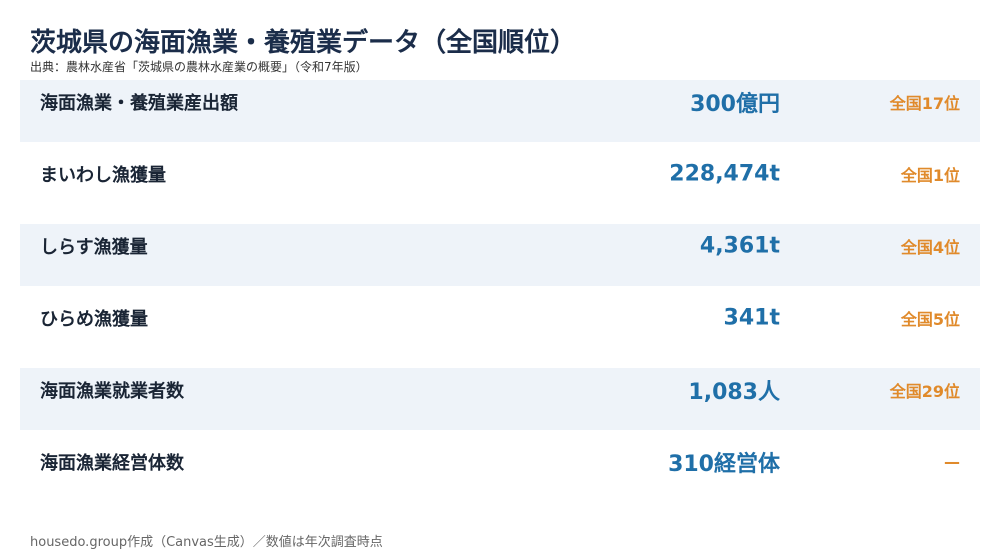 The height and width of the screenshot is (560, 1000). Describe the element at coordinates (751, 318) in the screenshot. I see `cell-value: 341t` at that location.